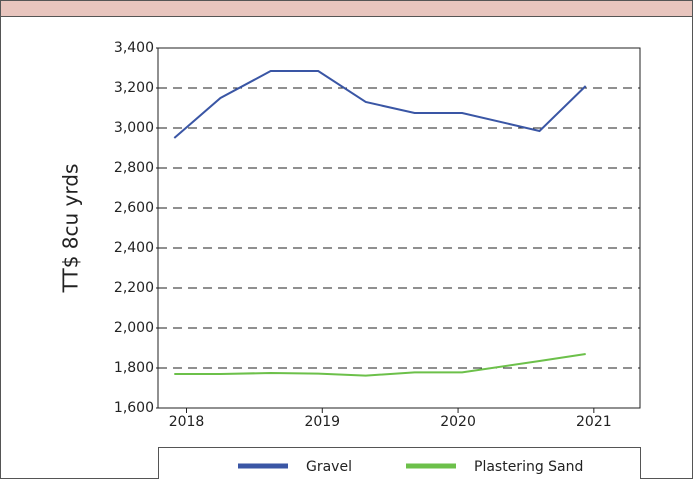  Describe the element at coordinates (134, 208) in the screenshot. I see `y-tick-label: 2,600` at that location.